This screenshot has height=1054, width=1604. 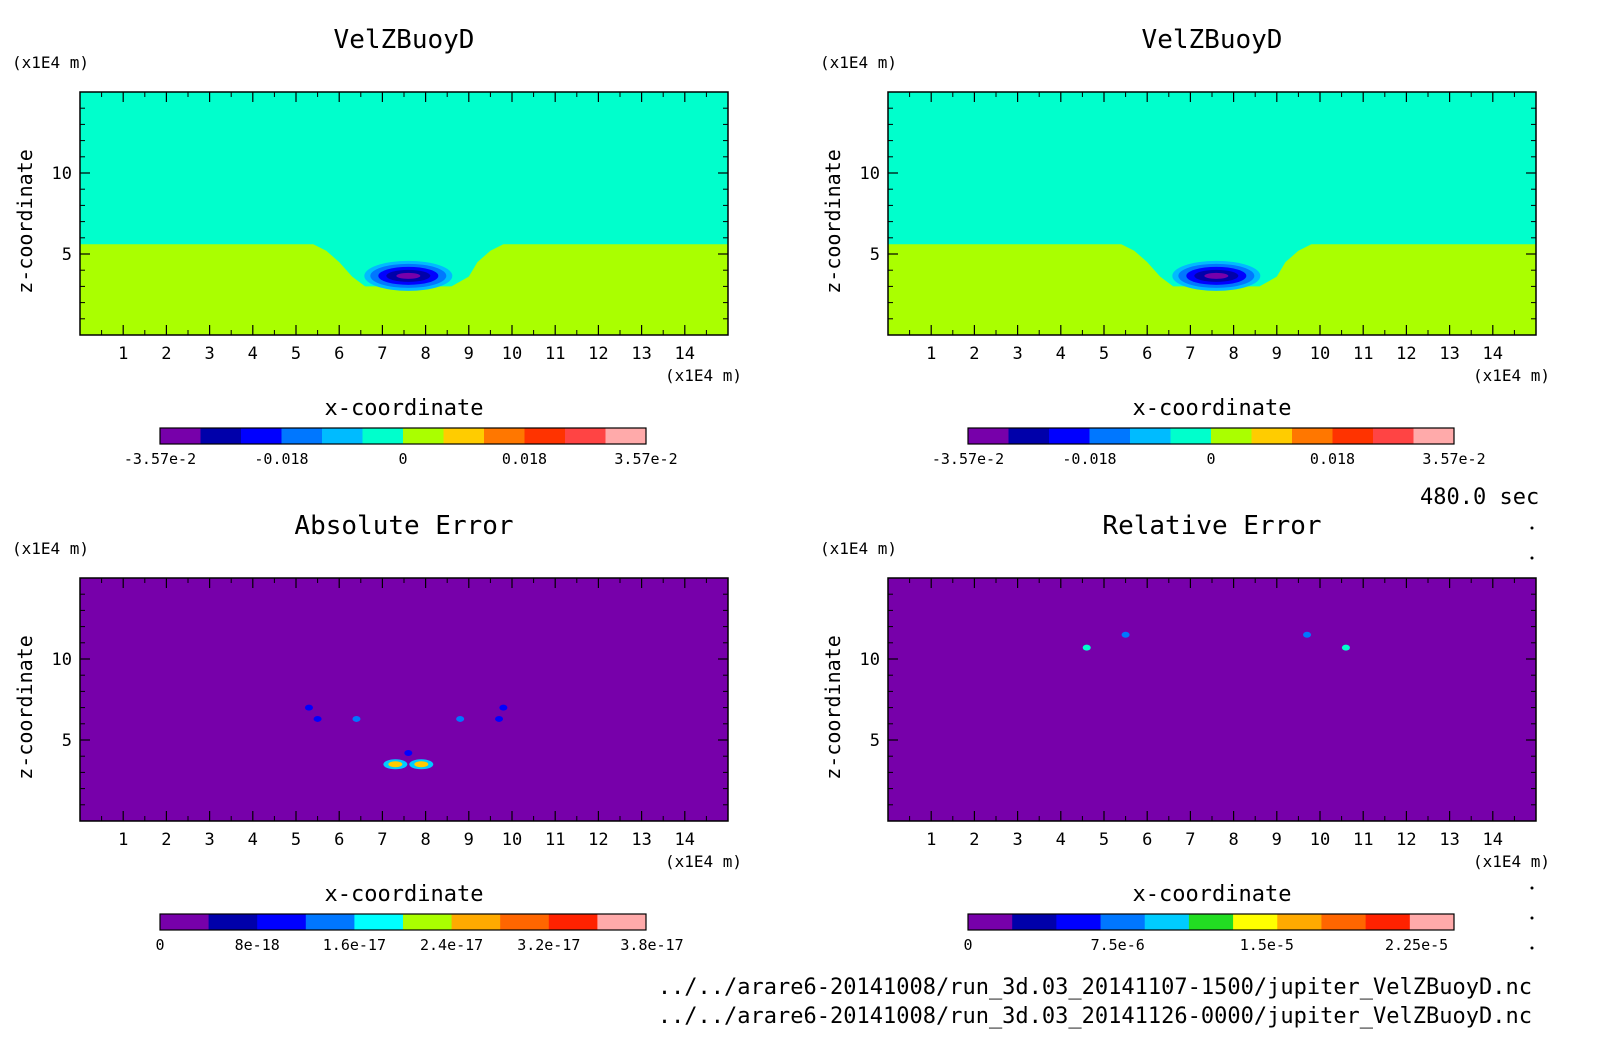 I want to click on chart-title: Absolute Error, so click(x=403, y=526).